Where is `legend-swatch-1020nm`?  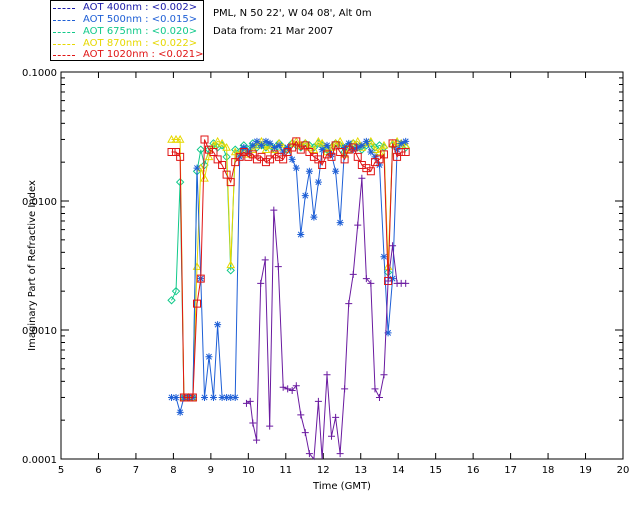
legend-swatch-1020nm is located at coordinates (64, 55).